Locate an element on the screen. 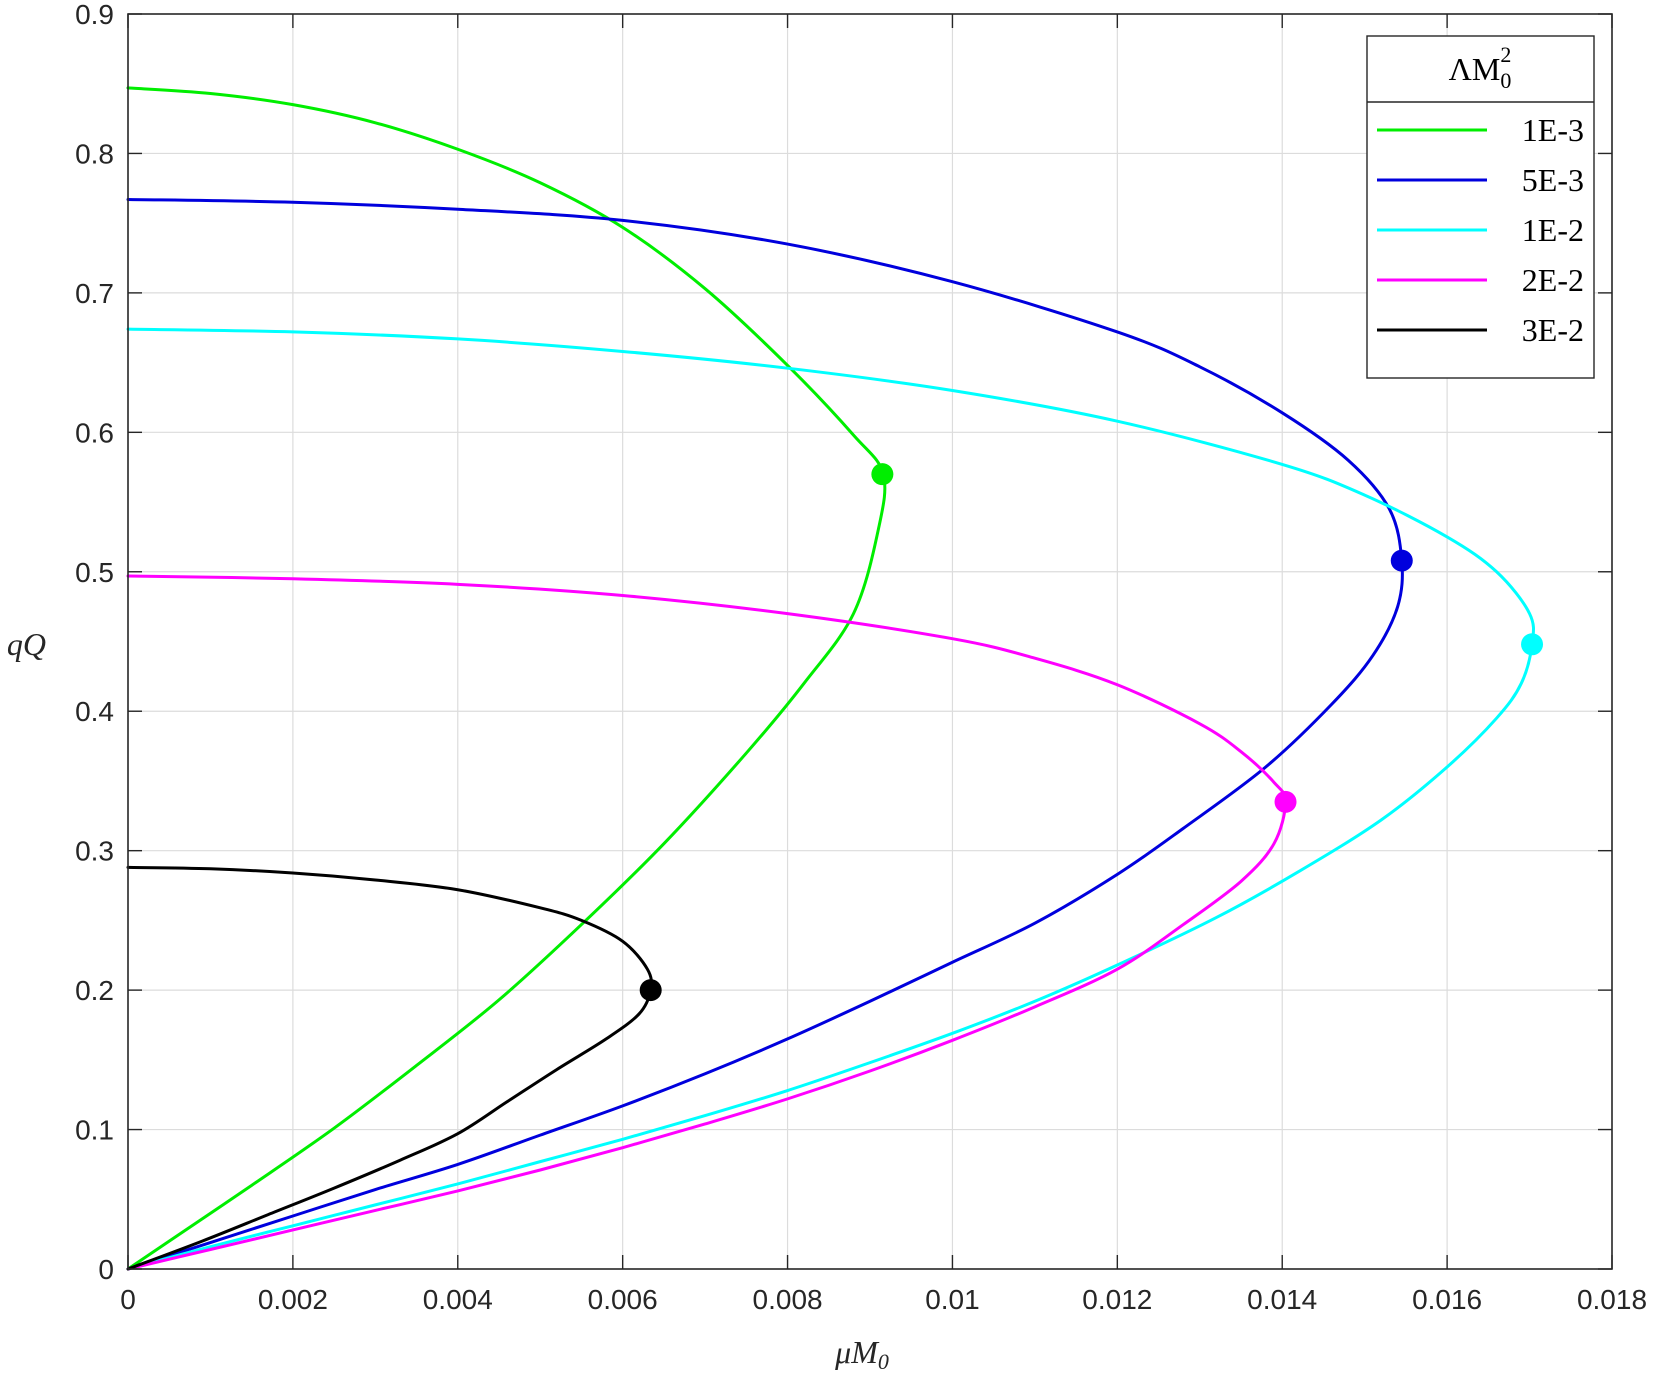 The image size is (1660, 1378). y-tick-label: 0.7 is located at coordinates (94, 293).